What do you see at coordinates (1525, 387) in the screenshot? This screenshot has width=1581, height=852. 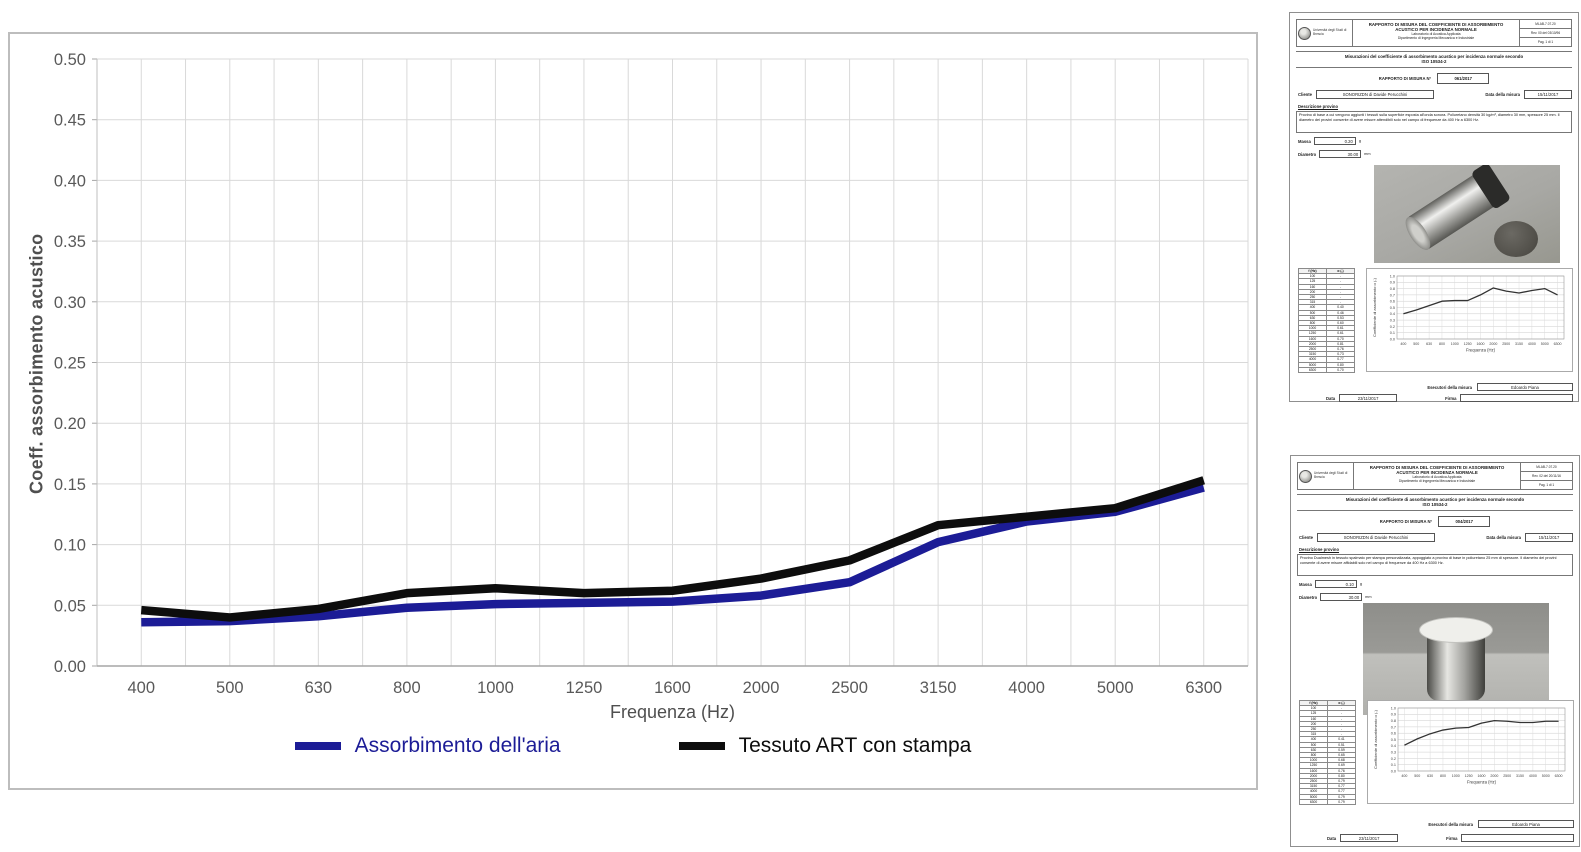 I see `executor-name: Edoardo Piana` at bounding box center [1525, 387].